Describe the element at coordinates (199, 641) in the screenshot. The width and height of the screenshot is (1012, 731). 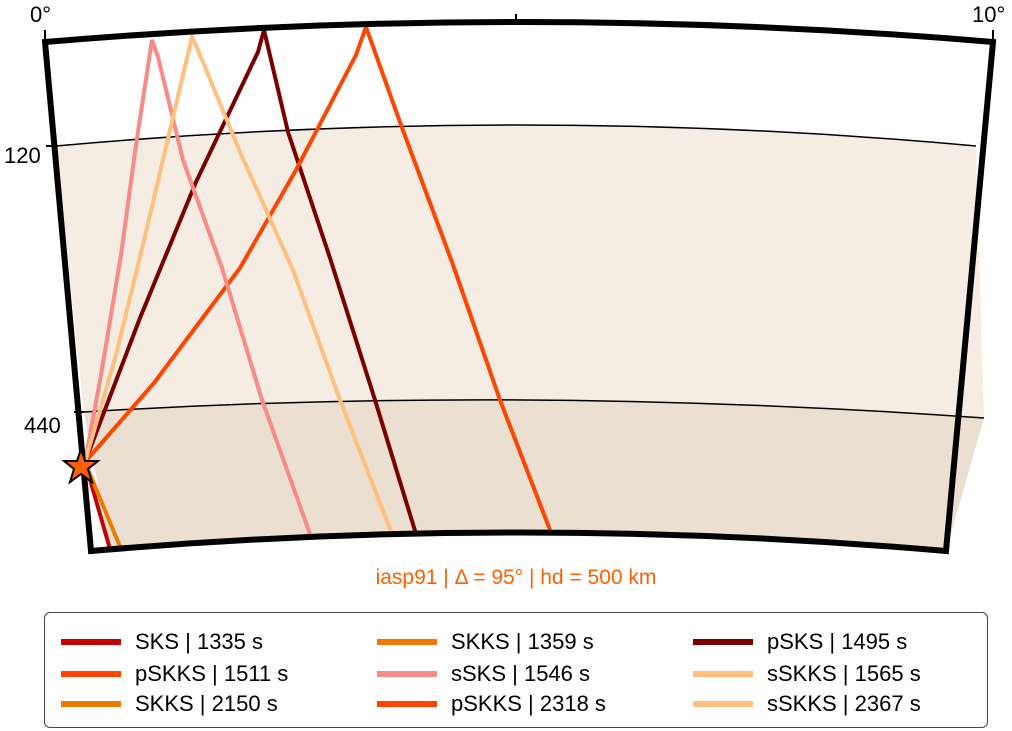
I see `legend-label: SKS | 1335 s` at that location.